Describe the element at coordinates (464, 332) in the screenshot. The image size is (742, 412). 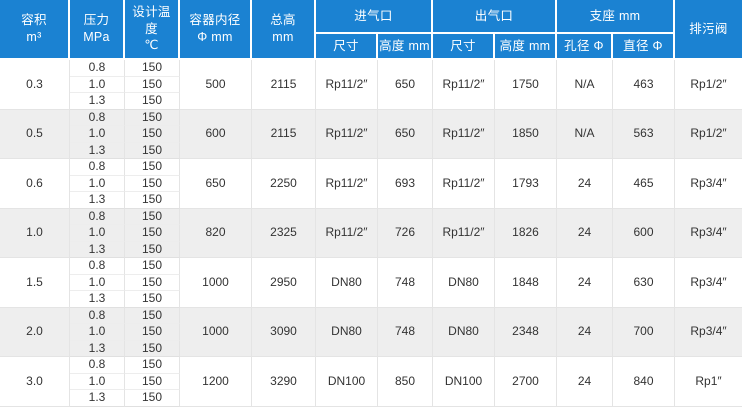
I see `cell-outlet-size: DN80` at that location.